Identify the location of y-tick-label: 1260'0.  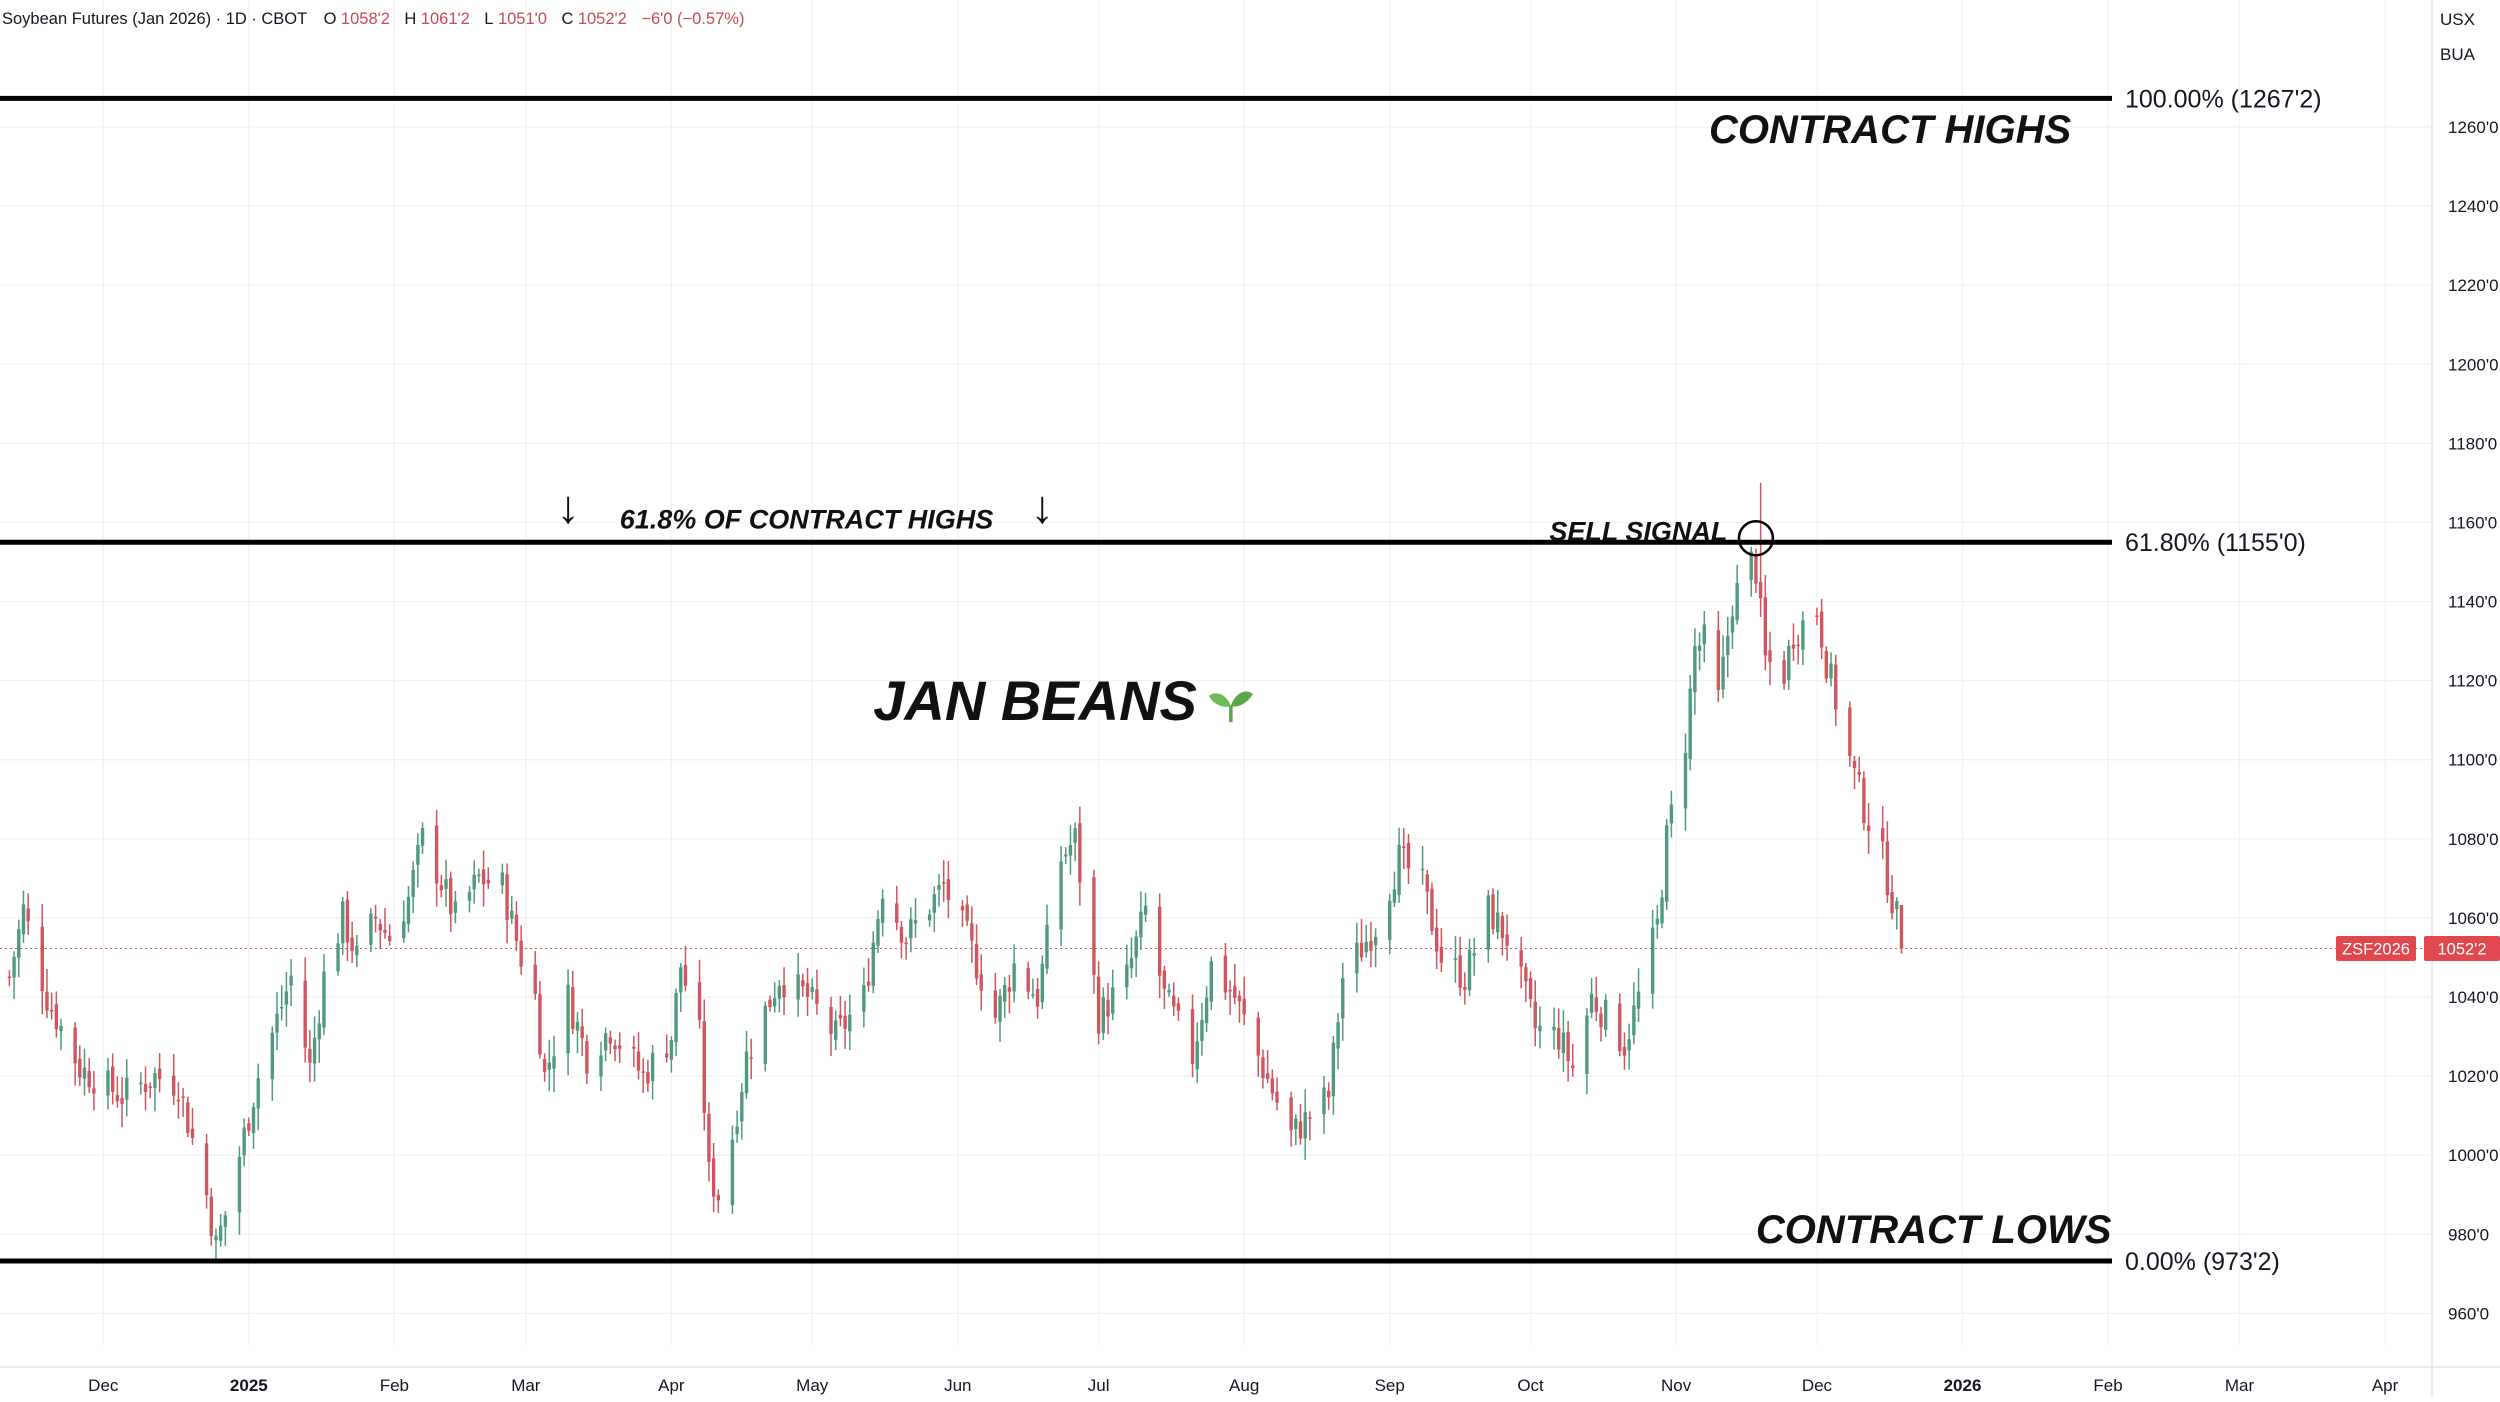
(2473, 127).